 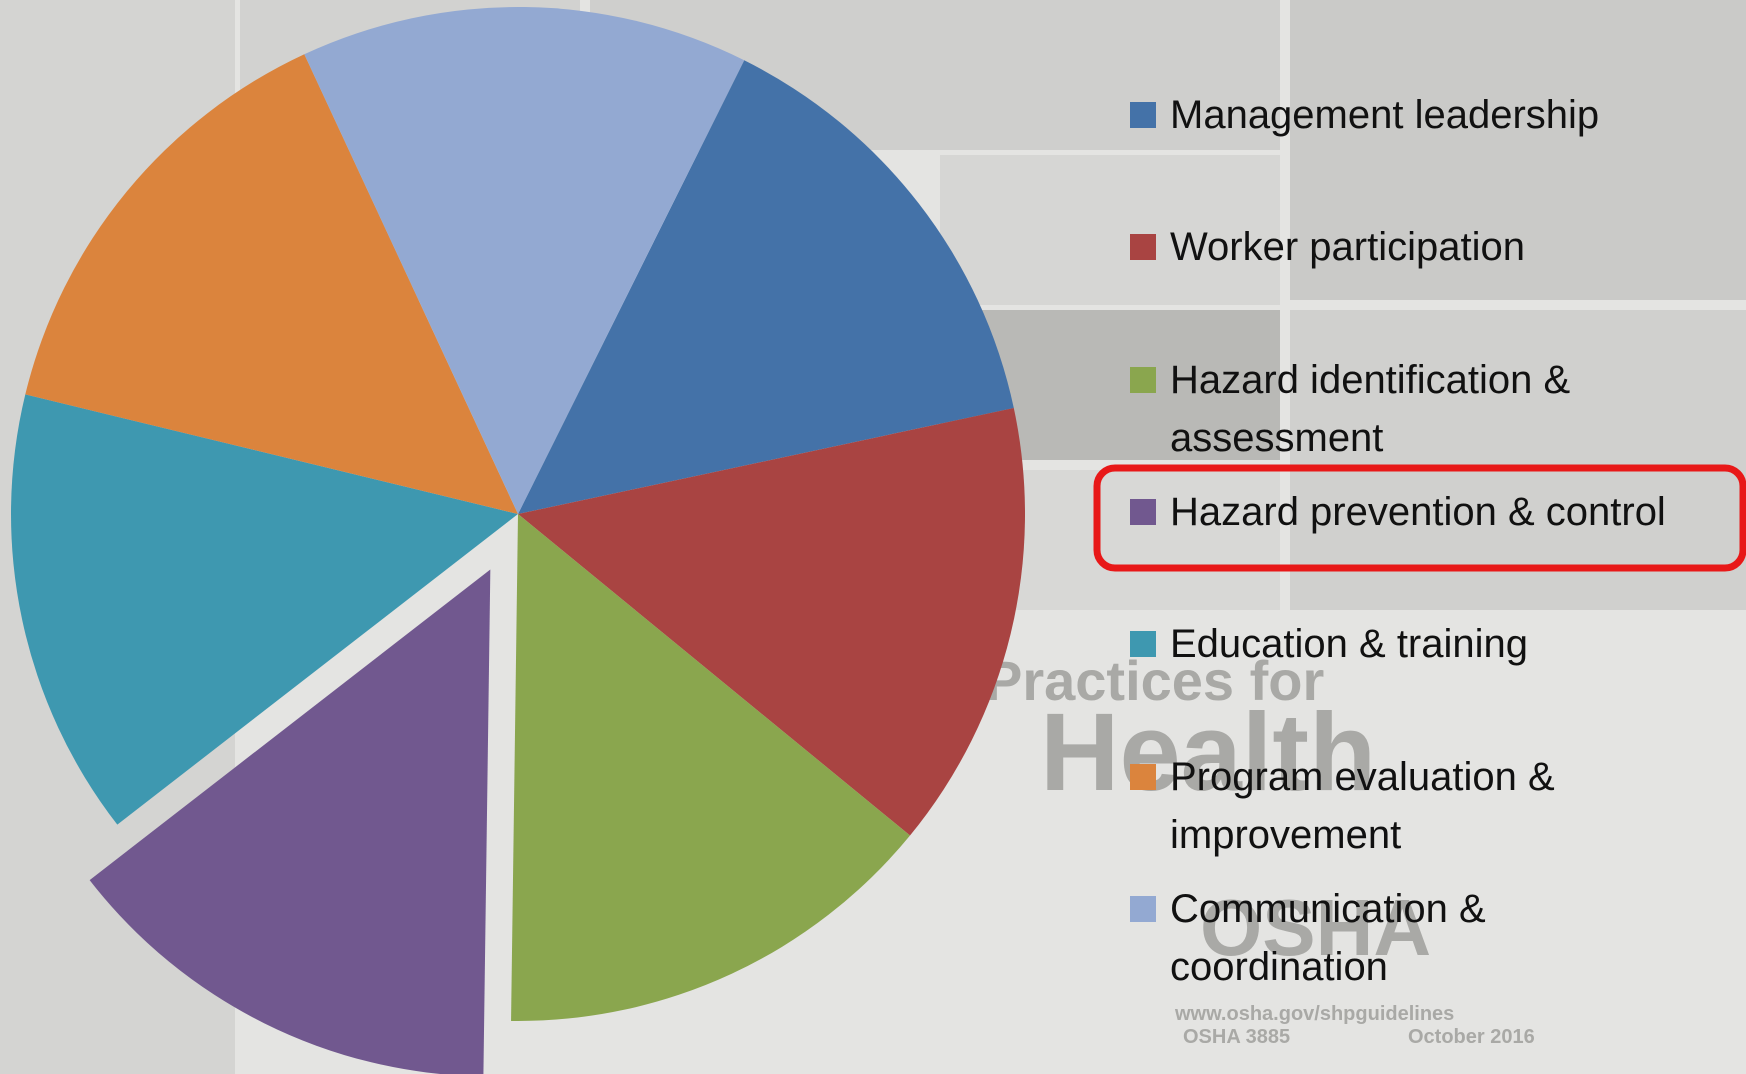 I want to click on legend-item: Communication & coordination, so click(x=1430, y=938).